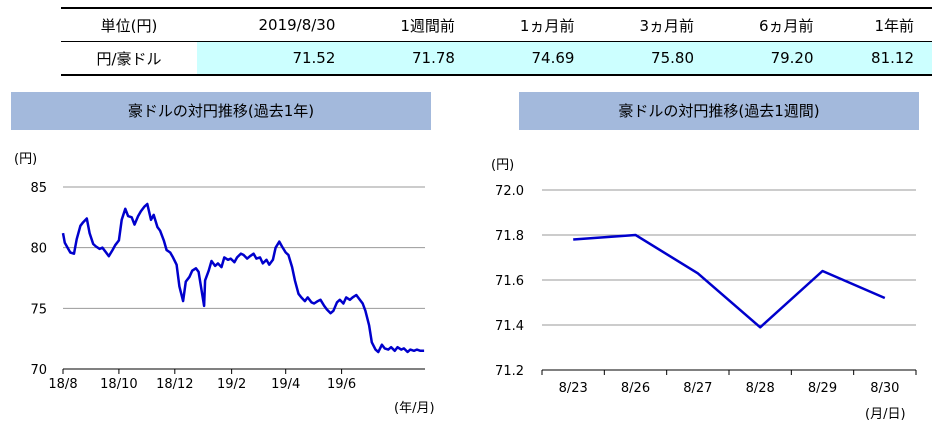  Describe the element at coordinates (772, 58) in the screenshot. I see `value-6m: 79.20` at that location.